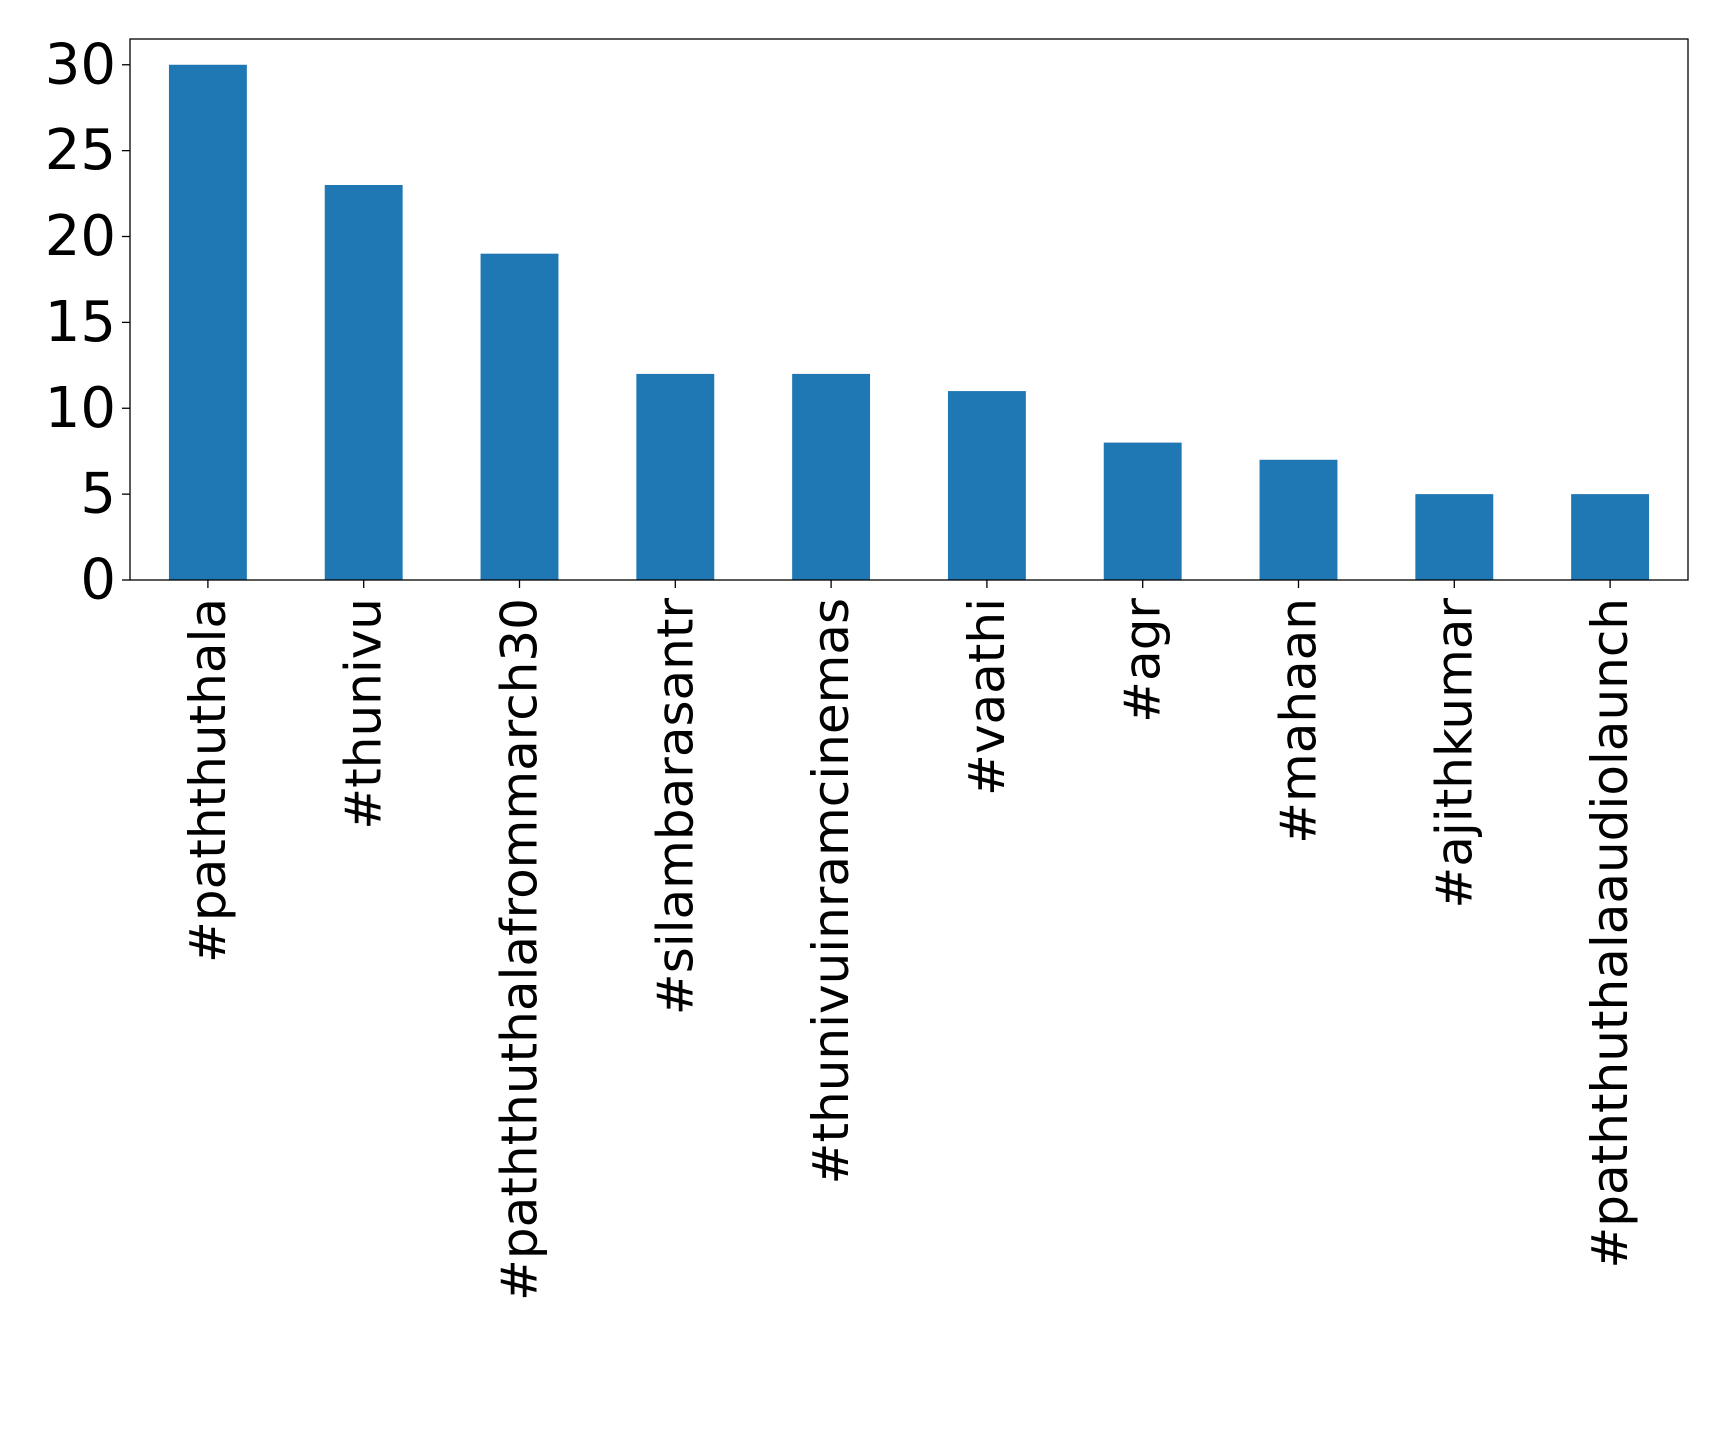  I want to click on y-tick-label: 0, so click(98, 580).